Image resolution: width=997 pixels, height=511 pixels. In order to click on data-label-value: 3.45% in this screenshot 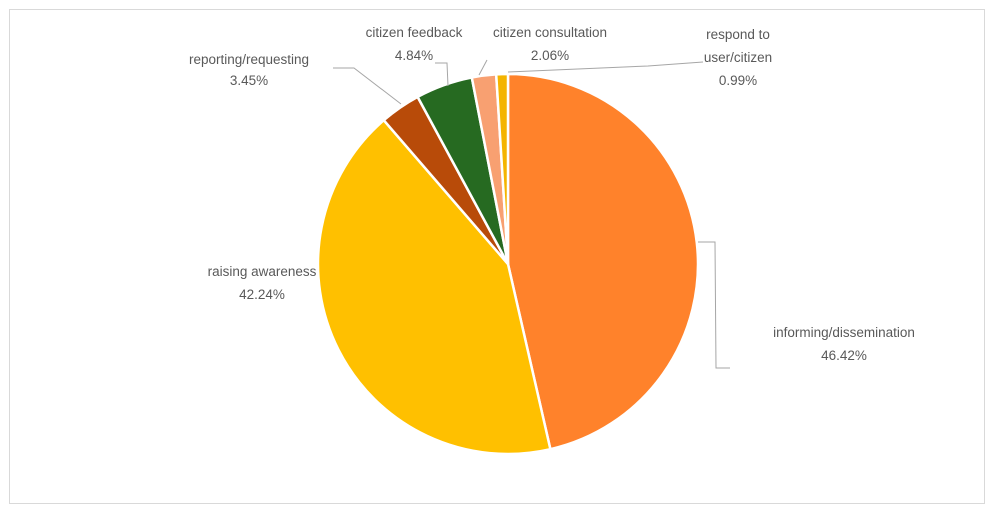, I will do `click(249, 80)`.